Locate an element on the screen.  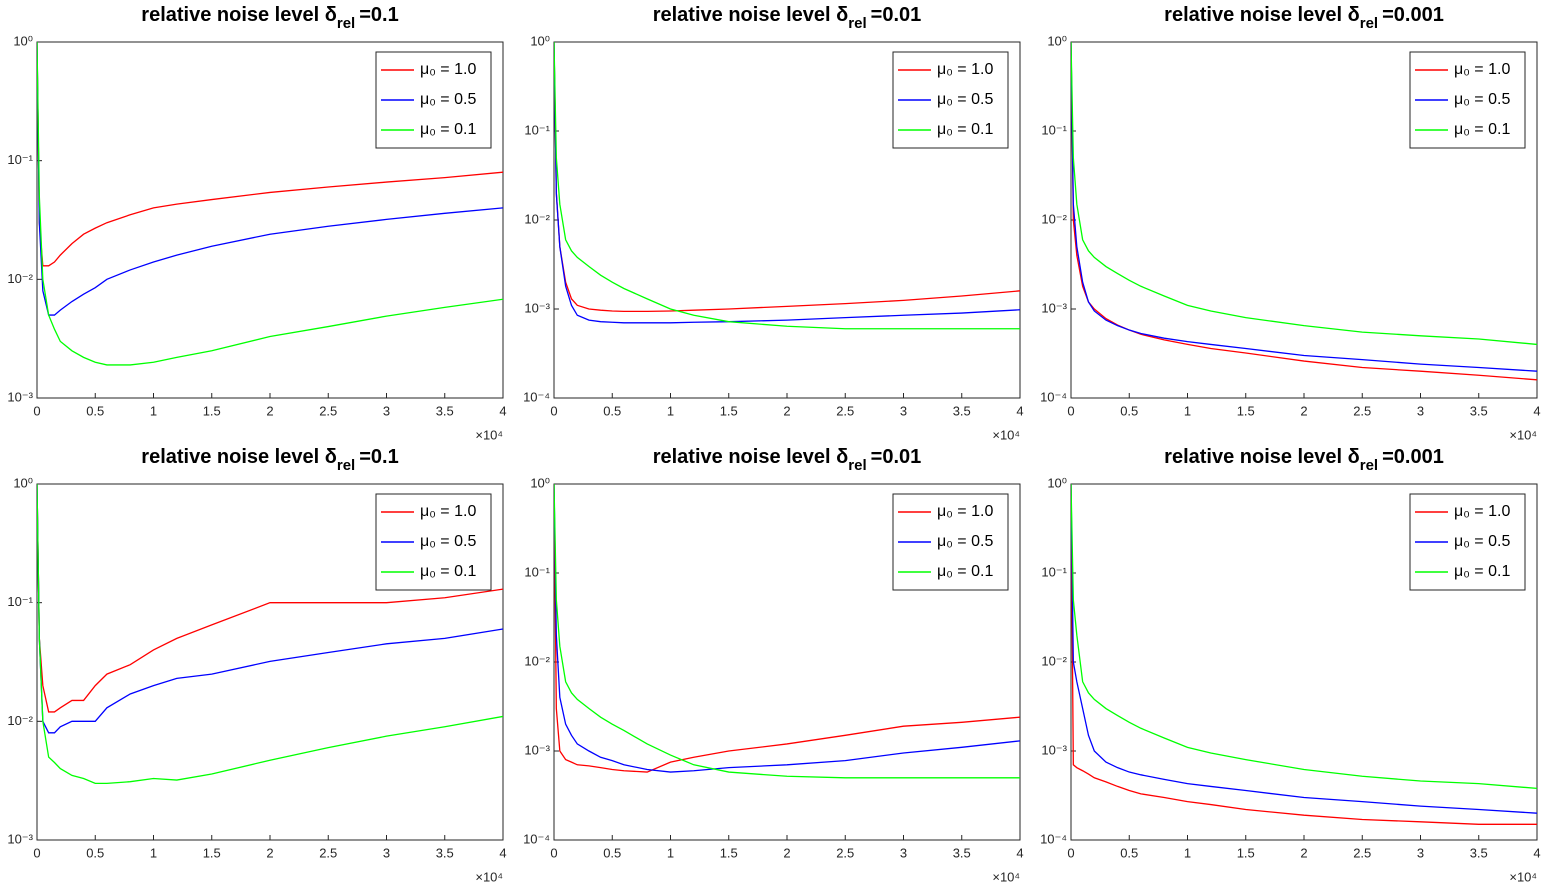
title-suffix: =0.001 is located at coordinates (1413, 15).